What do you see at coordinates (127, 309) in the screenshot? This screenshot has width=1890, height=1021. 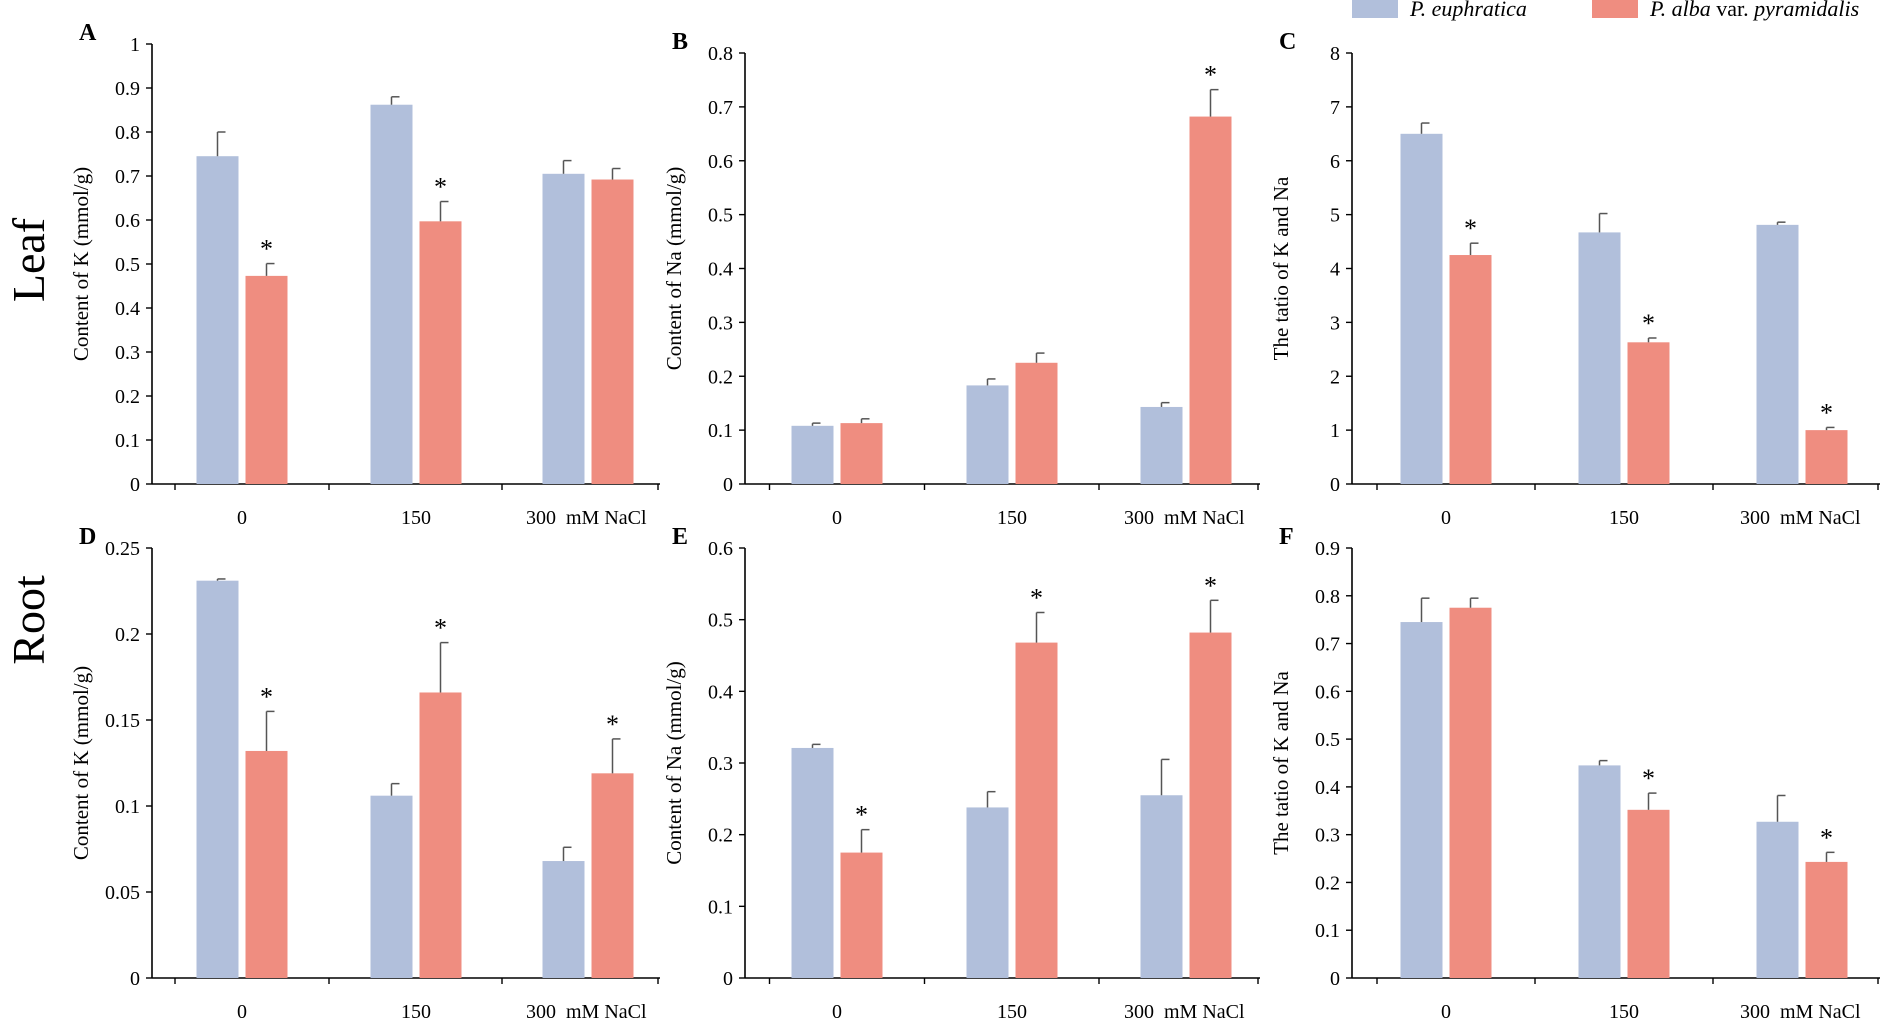 I see `y-tick-label-a: 0.4` at bounding box center [127, 309].